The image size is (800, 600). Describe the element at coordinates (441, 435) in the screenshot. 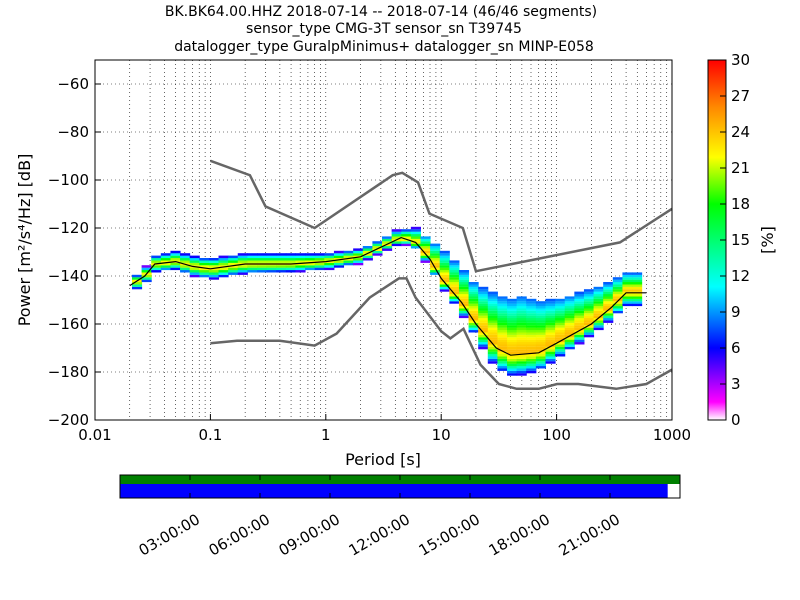

I see `x-tick-label: 10` at that location.